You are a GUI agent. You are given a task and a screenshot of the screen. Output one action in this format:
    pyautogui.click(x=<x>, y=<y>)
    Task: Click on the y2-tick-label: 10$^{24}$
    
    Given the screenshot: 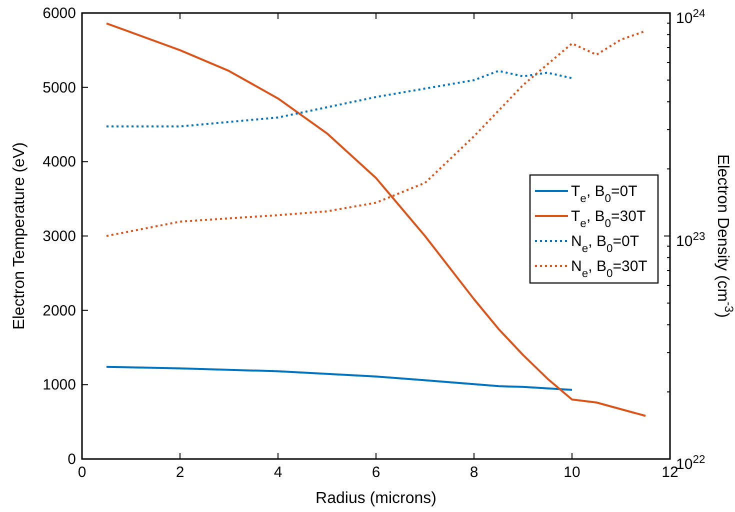 What is the action you would take?
    pyautogui.click(x=691, y=17)
    